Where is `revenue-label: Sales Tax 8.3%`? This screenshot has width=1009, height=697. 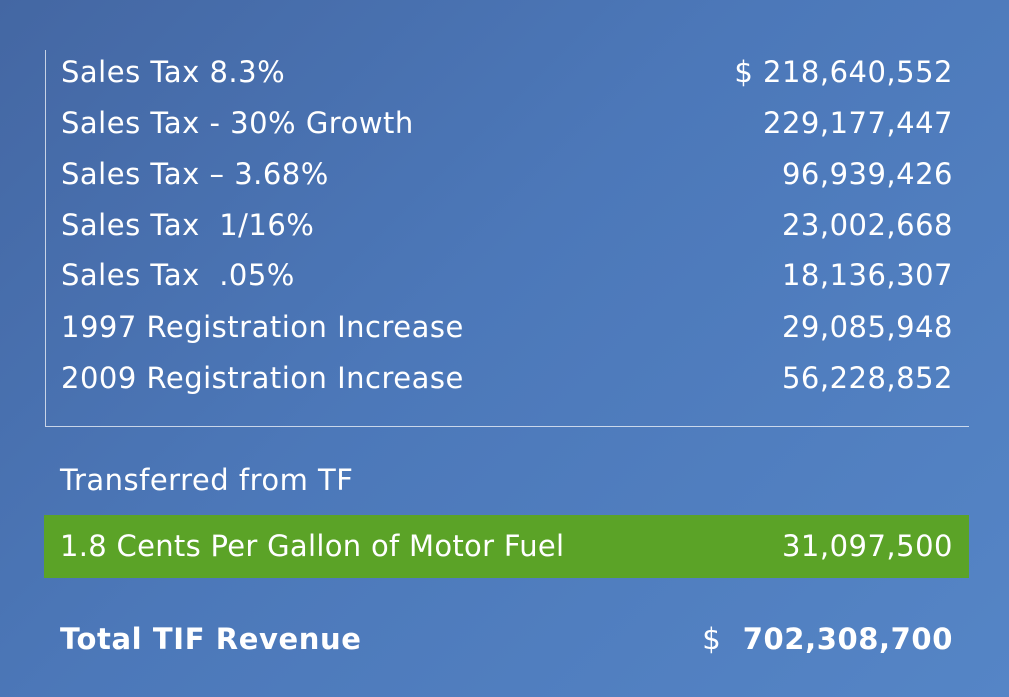
revenue-label: Sales Tax 8.3% is located at coordinates (173, 72).